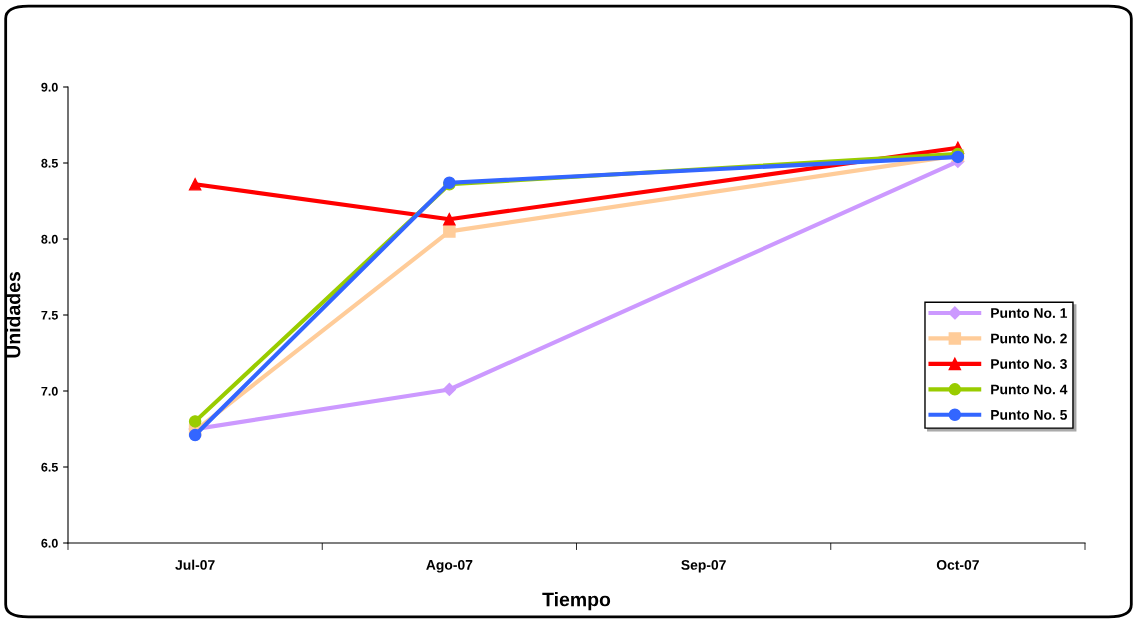 The width and height of the screenshot is (1137, 620). What do you see at coordinates (49, 543) in the screenshot?
I see `y-tick-label: 6.0` at bounding box center [49, 543].